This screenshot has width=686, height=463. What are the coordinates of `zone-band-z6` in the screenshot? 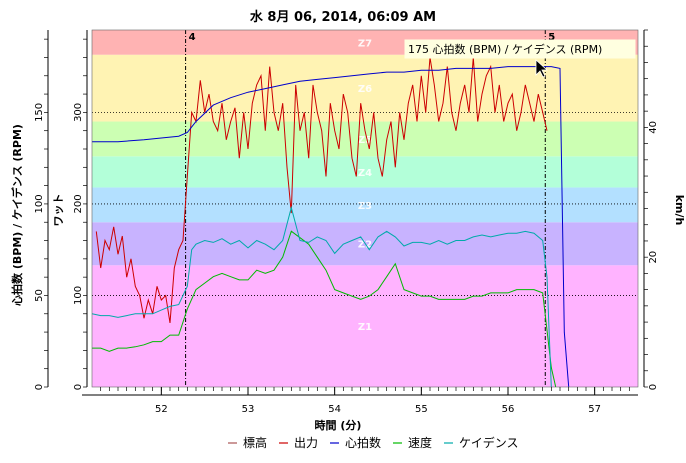 It's located at (365, 88).